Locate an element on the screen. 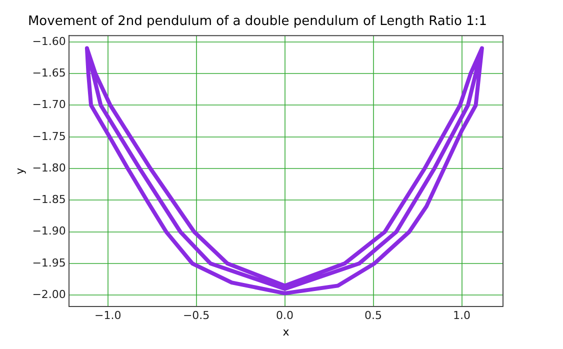 This screenshot has height=349, width=563. y-tick-label: −1.95 is located at coordinates (49, 263).